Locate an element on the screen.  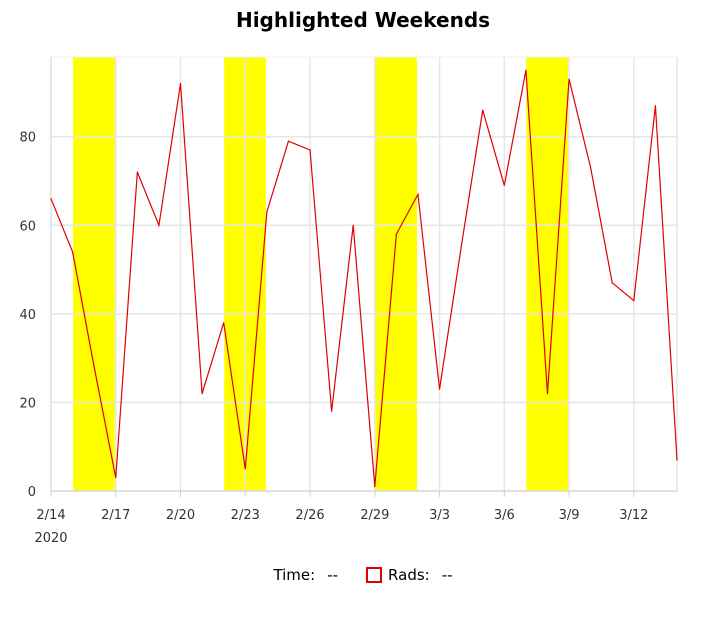
y-tick-label: 40 is located at coordinates (27, 315).